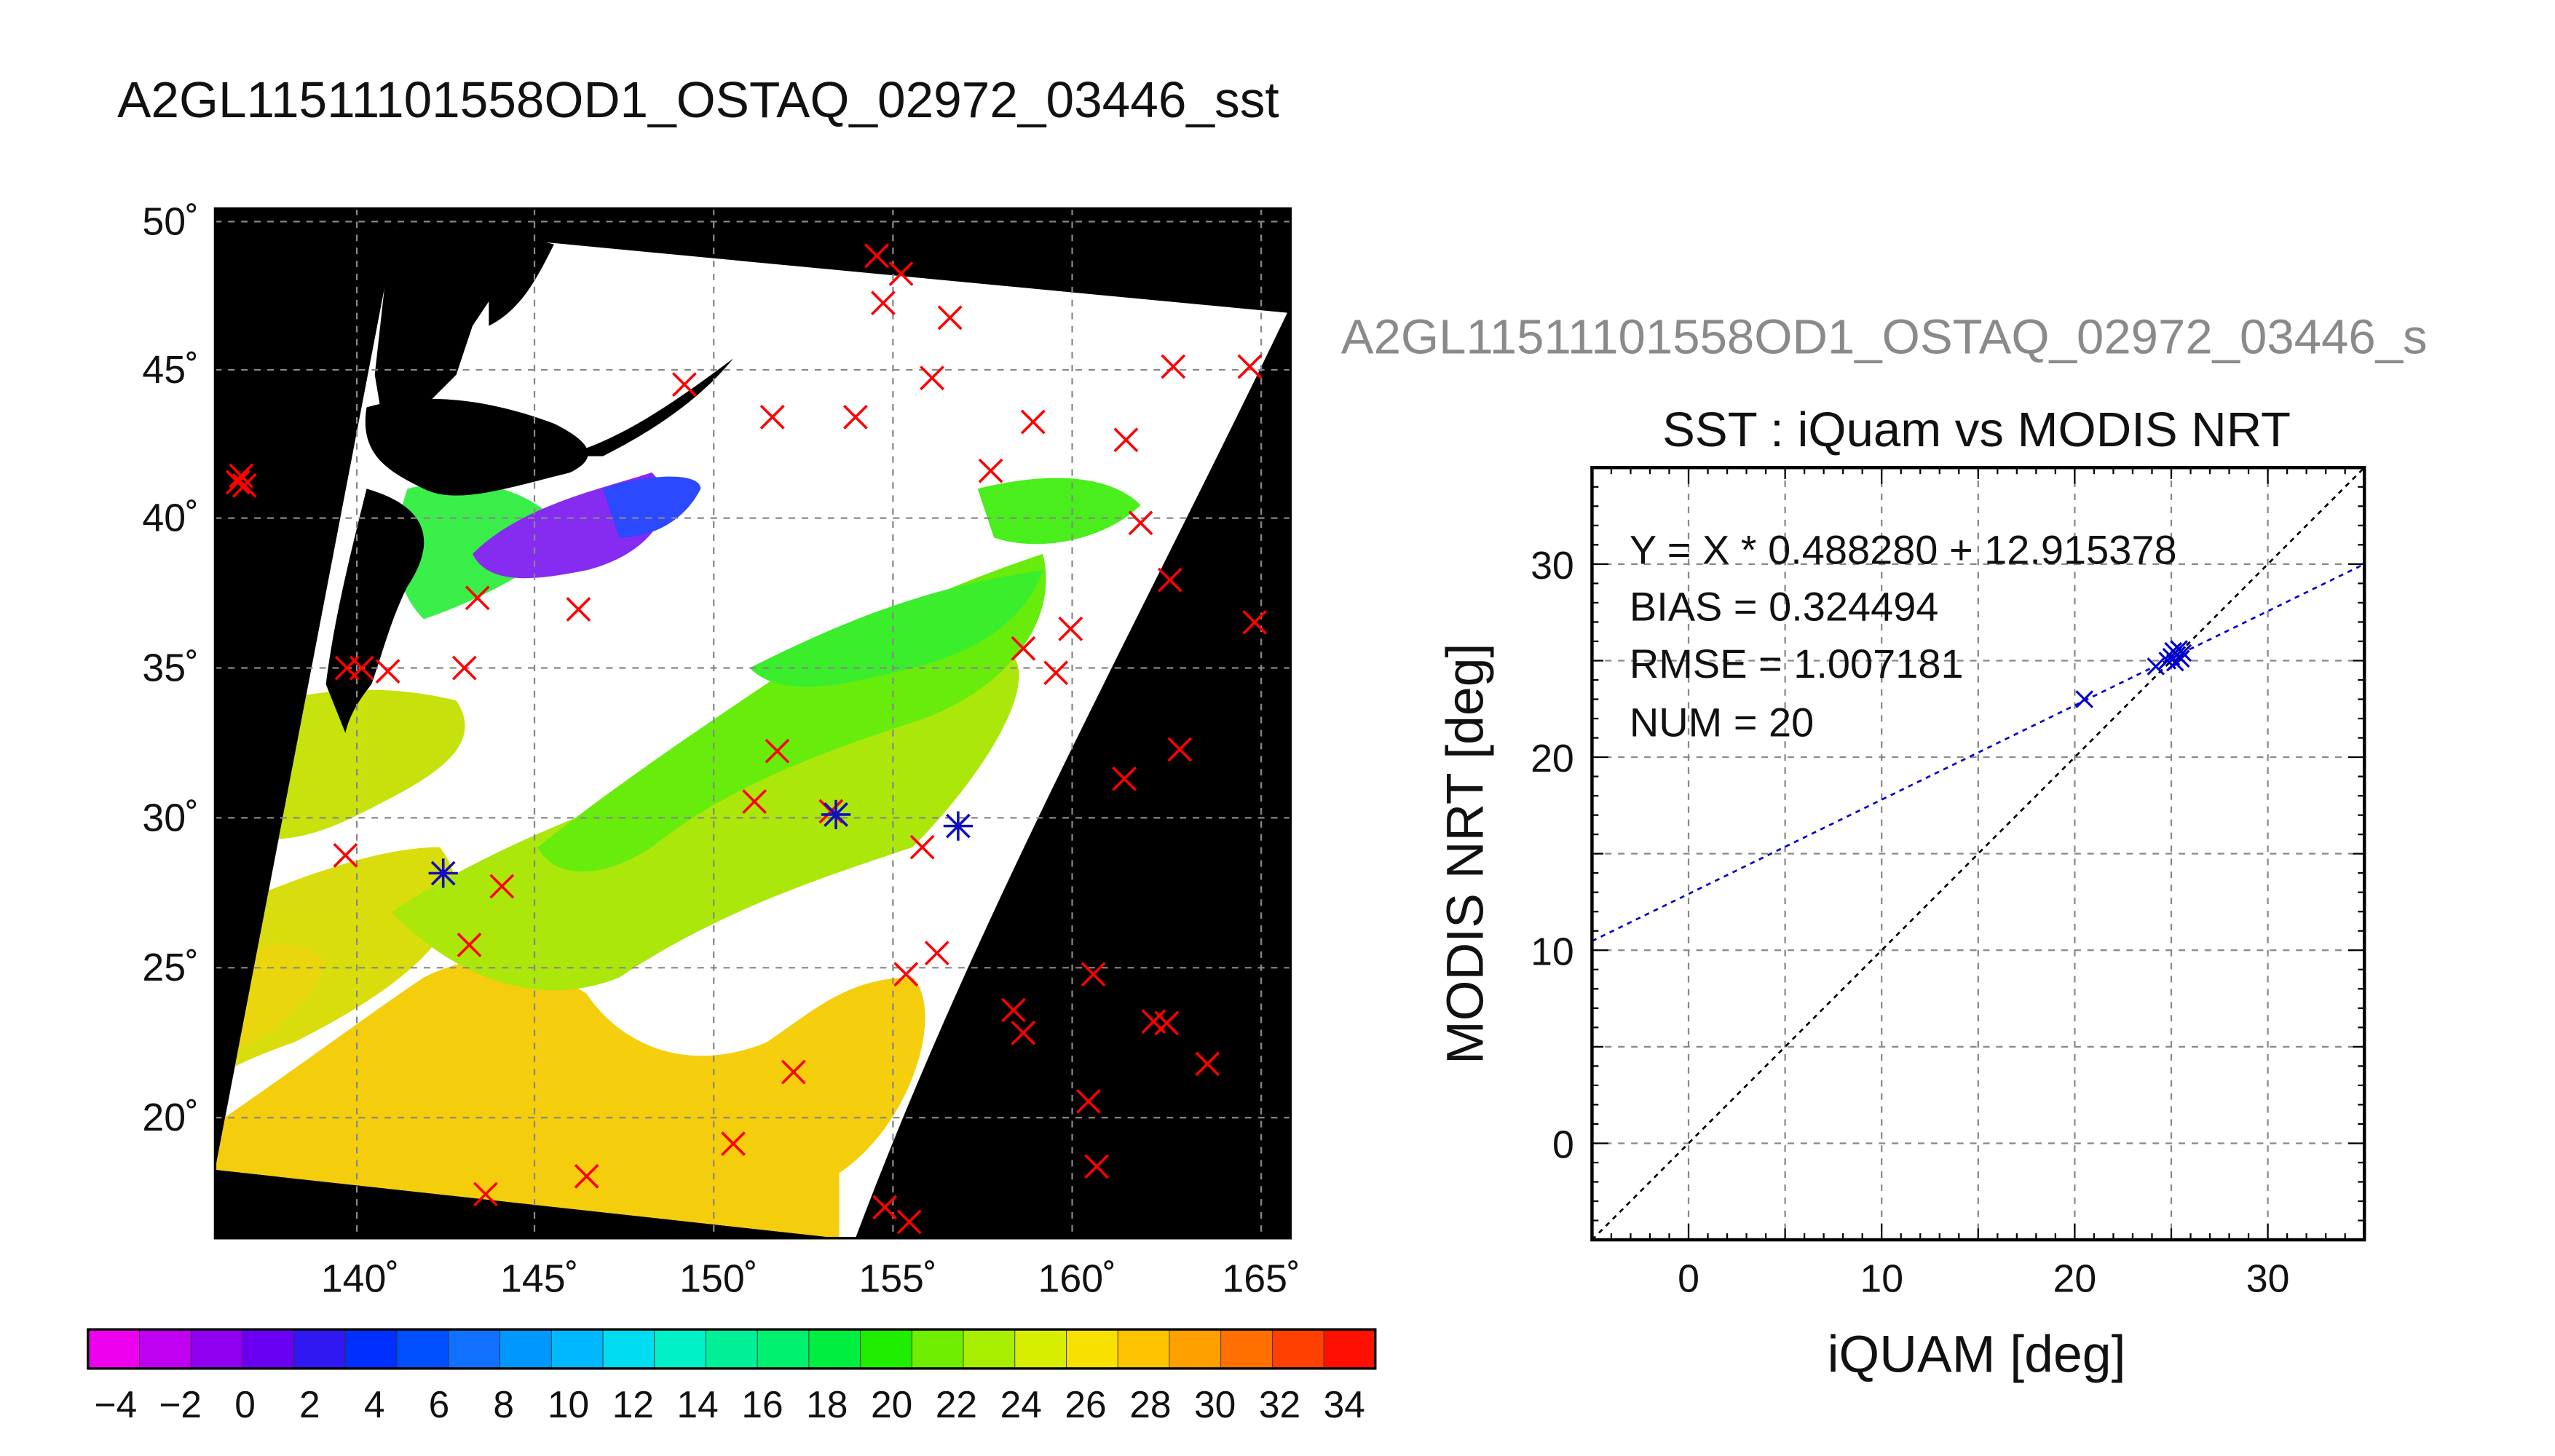 This screenshot has width=2555, height=1456. Describe the element at coordinates (1077, 1279) in the screenshot. I see `lon-tick-label: 160˚` at that location.